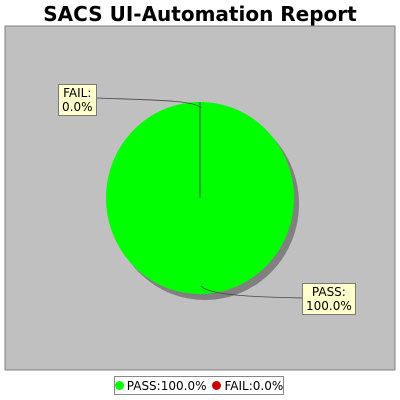 The image size is (400, 400). What do you see at coordinates (328, 292) in the screenshot?
I see `pass-callout-name: PASS:` at bounding box center [328, 292].